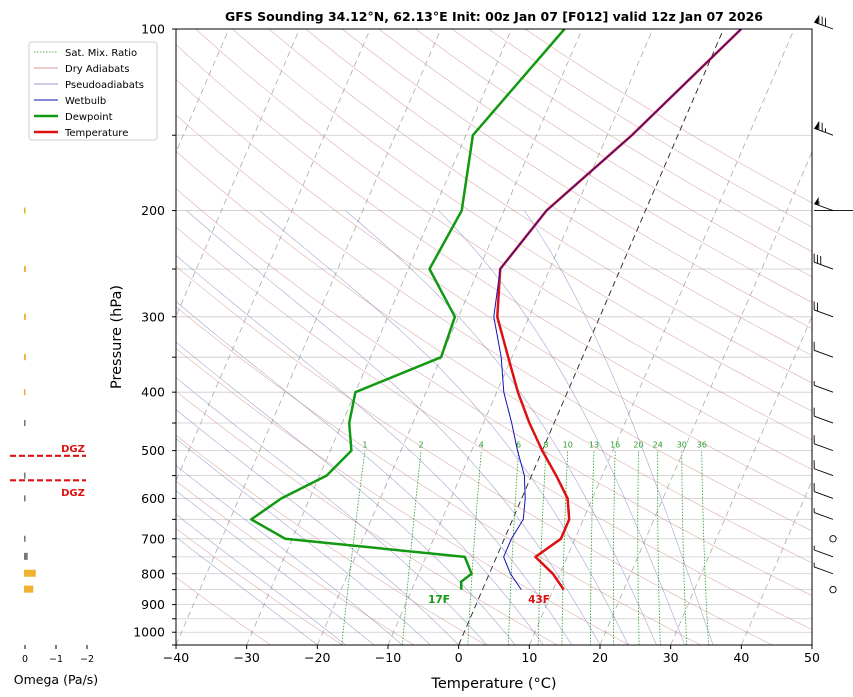 The height and width of the screenshot is (697, 853). I want to click on y-axis-label: Pressure (hPa), so click(117, 337).